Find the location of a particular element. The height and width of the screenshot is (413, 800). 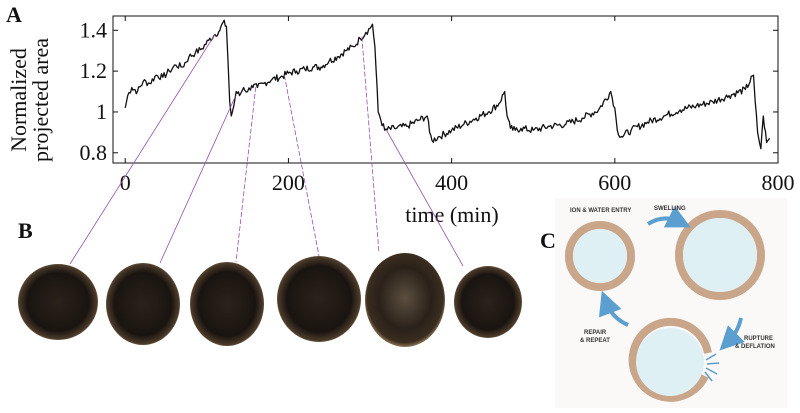

panel-a-label: A is located at coordinates (14, 14).